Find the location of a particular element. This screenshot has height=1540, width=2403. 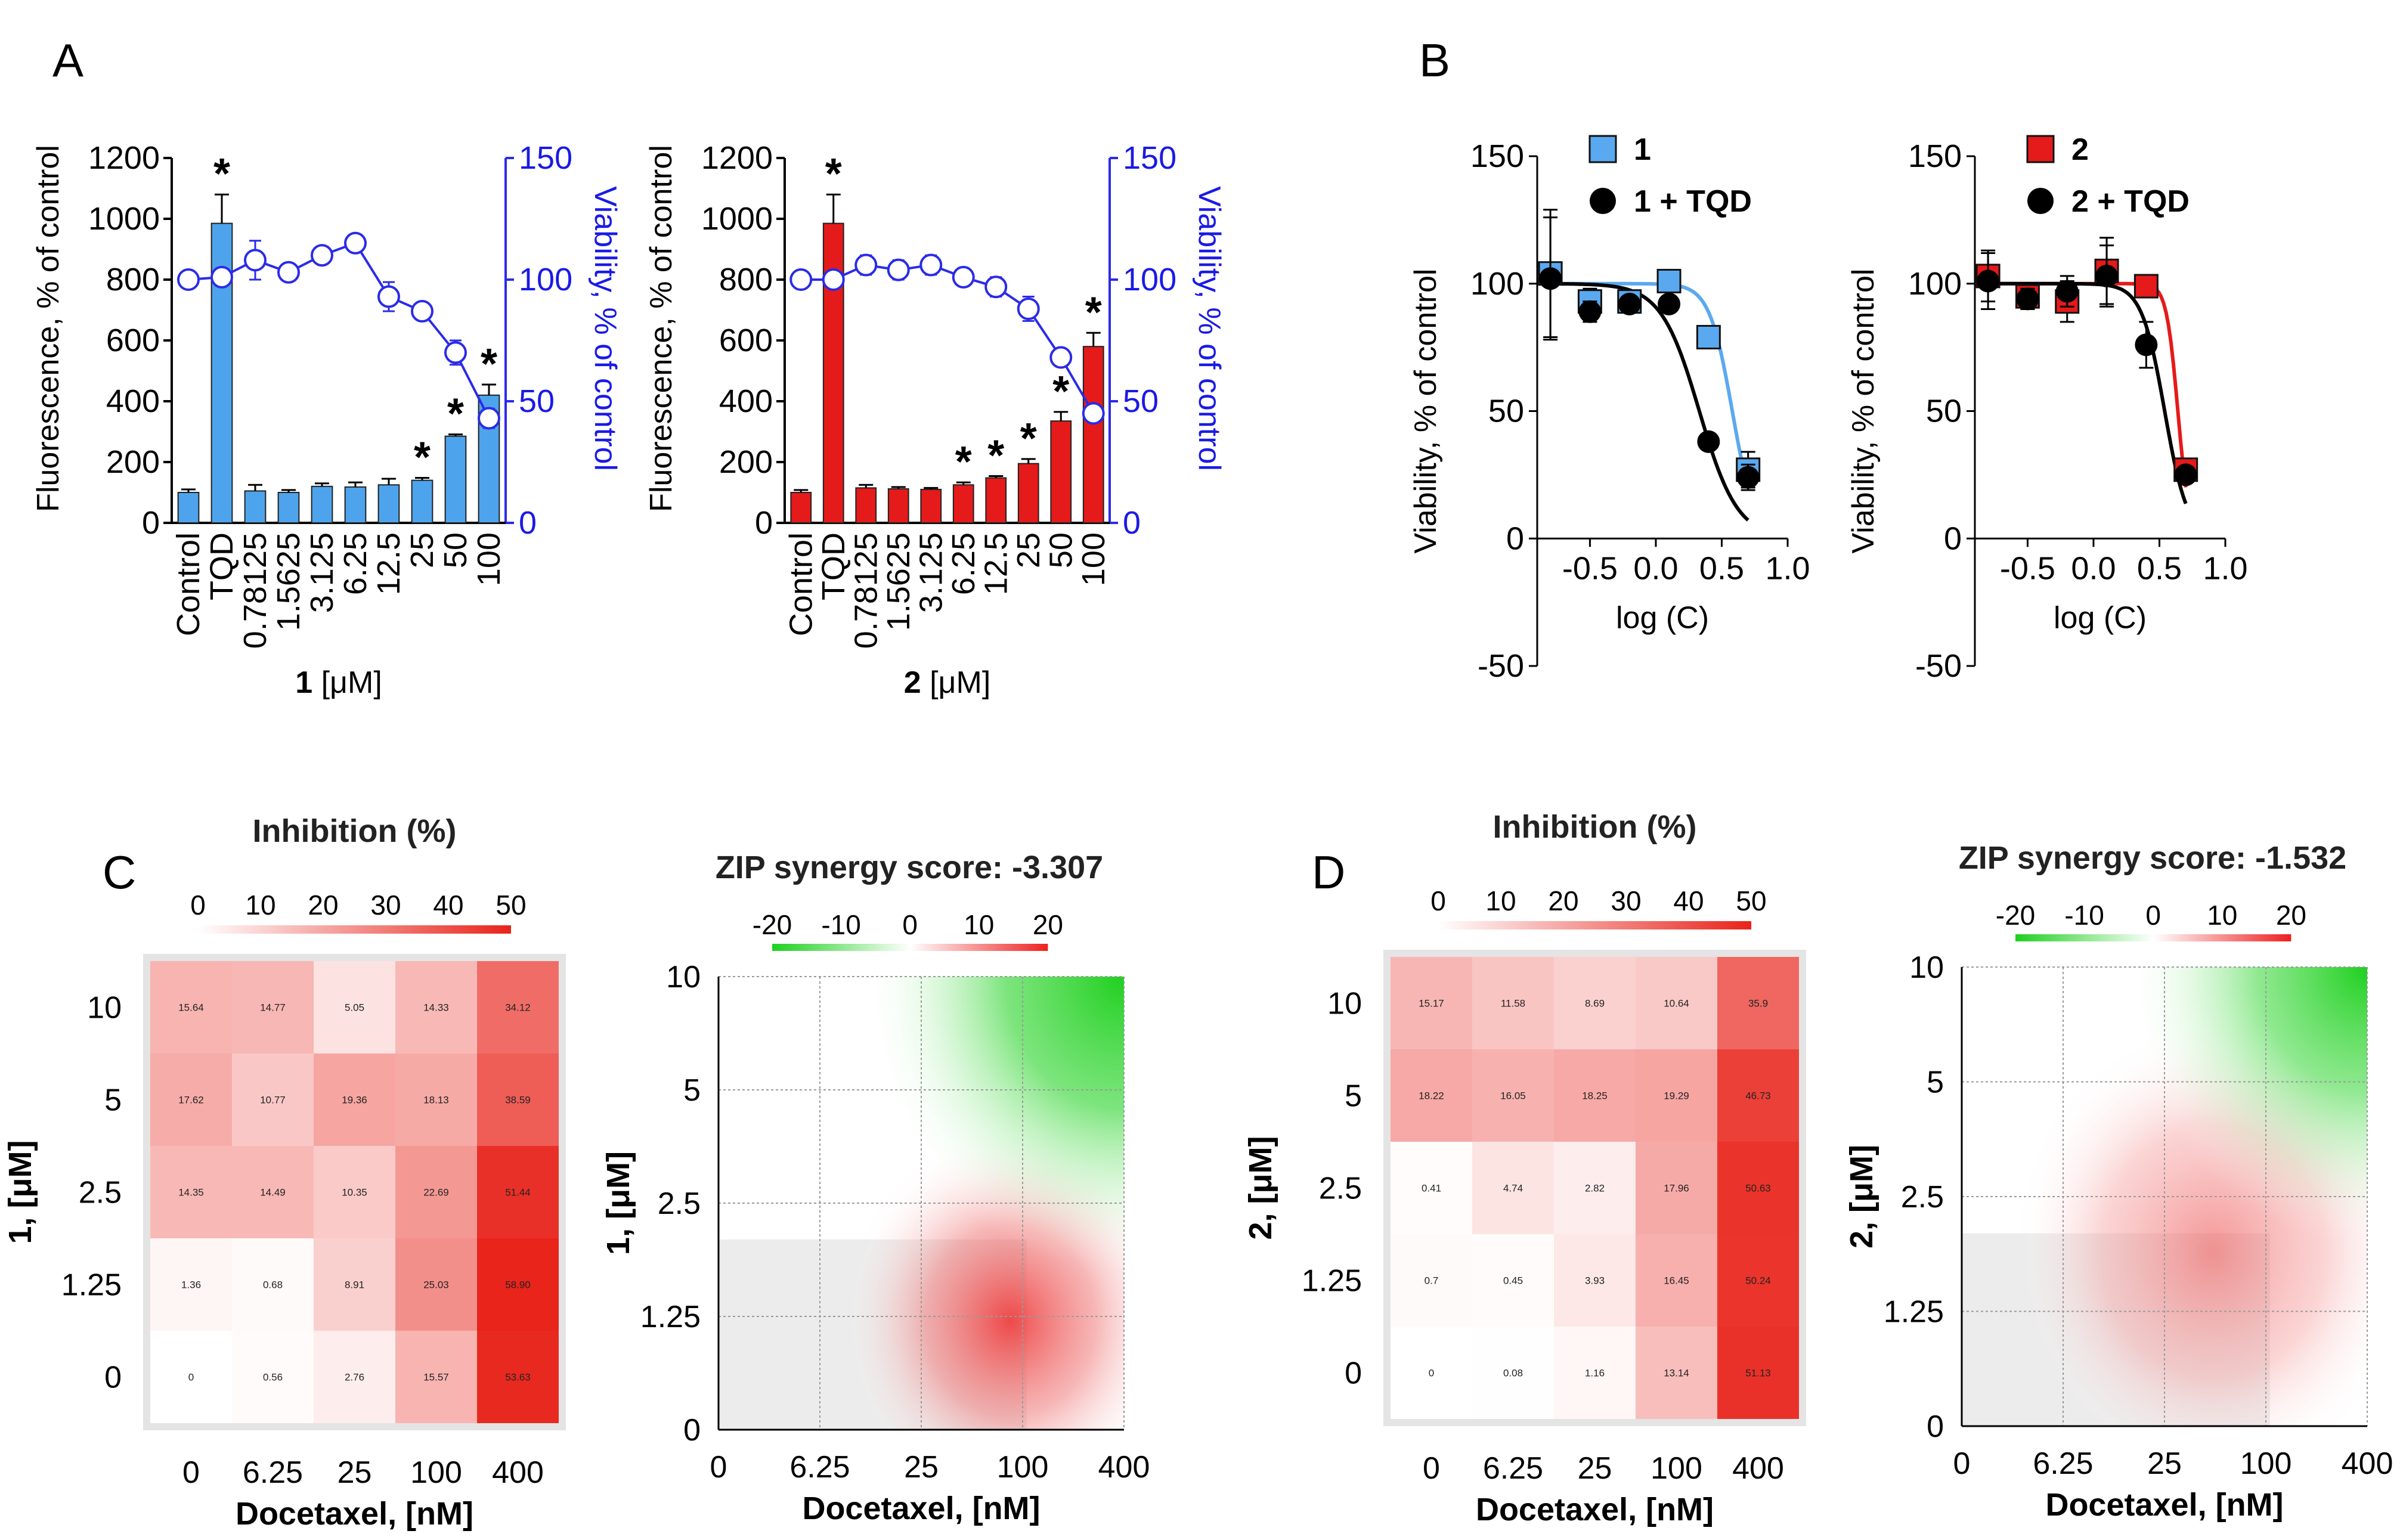

heatmap-cell-value: 3.93 is located at coordinates (1595, 1281).